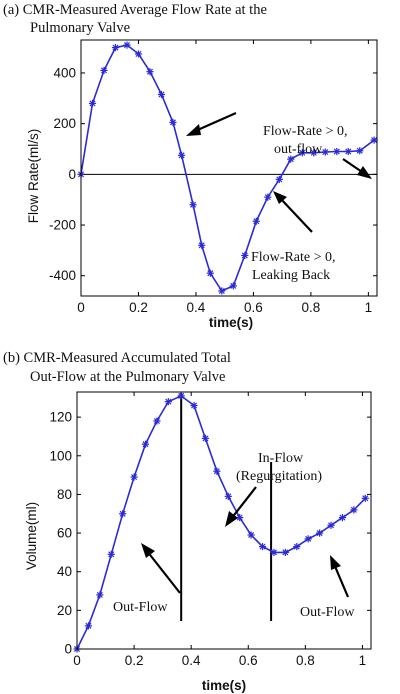 This screenshot has width=400, height=694. I want to click on chart-b-ytick-label: 60, so click(64, 533).